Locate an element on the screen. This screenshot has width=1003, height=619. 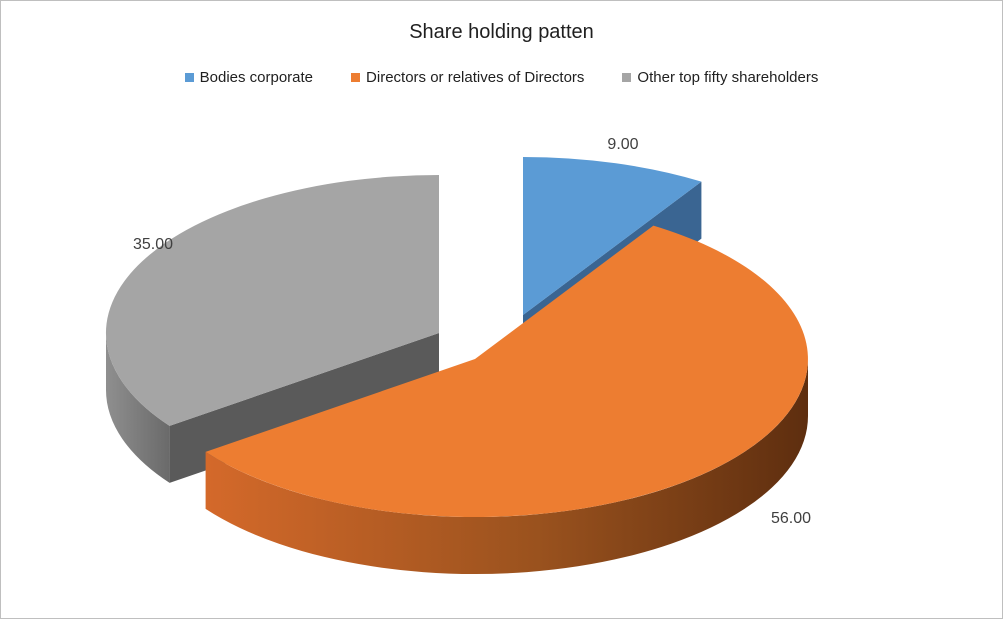
grey-slice-top is located at coordinates (272, 300).